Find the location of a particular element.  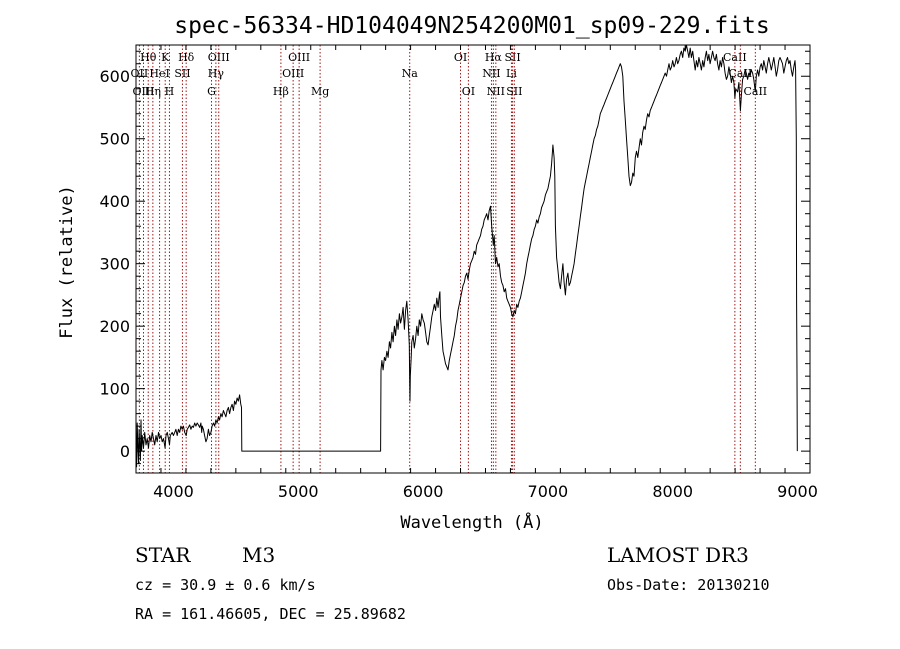

marker-label: Mg is located at coordinates (320, 91).